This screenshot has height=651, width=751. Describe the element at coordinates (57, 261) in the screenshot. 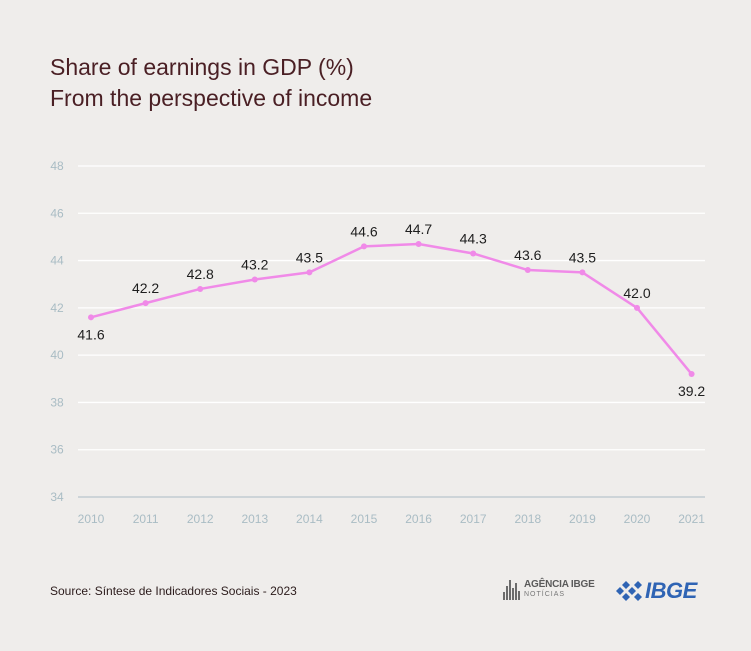

I see `y-tick-label: 44` at that location.